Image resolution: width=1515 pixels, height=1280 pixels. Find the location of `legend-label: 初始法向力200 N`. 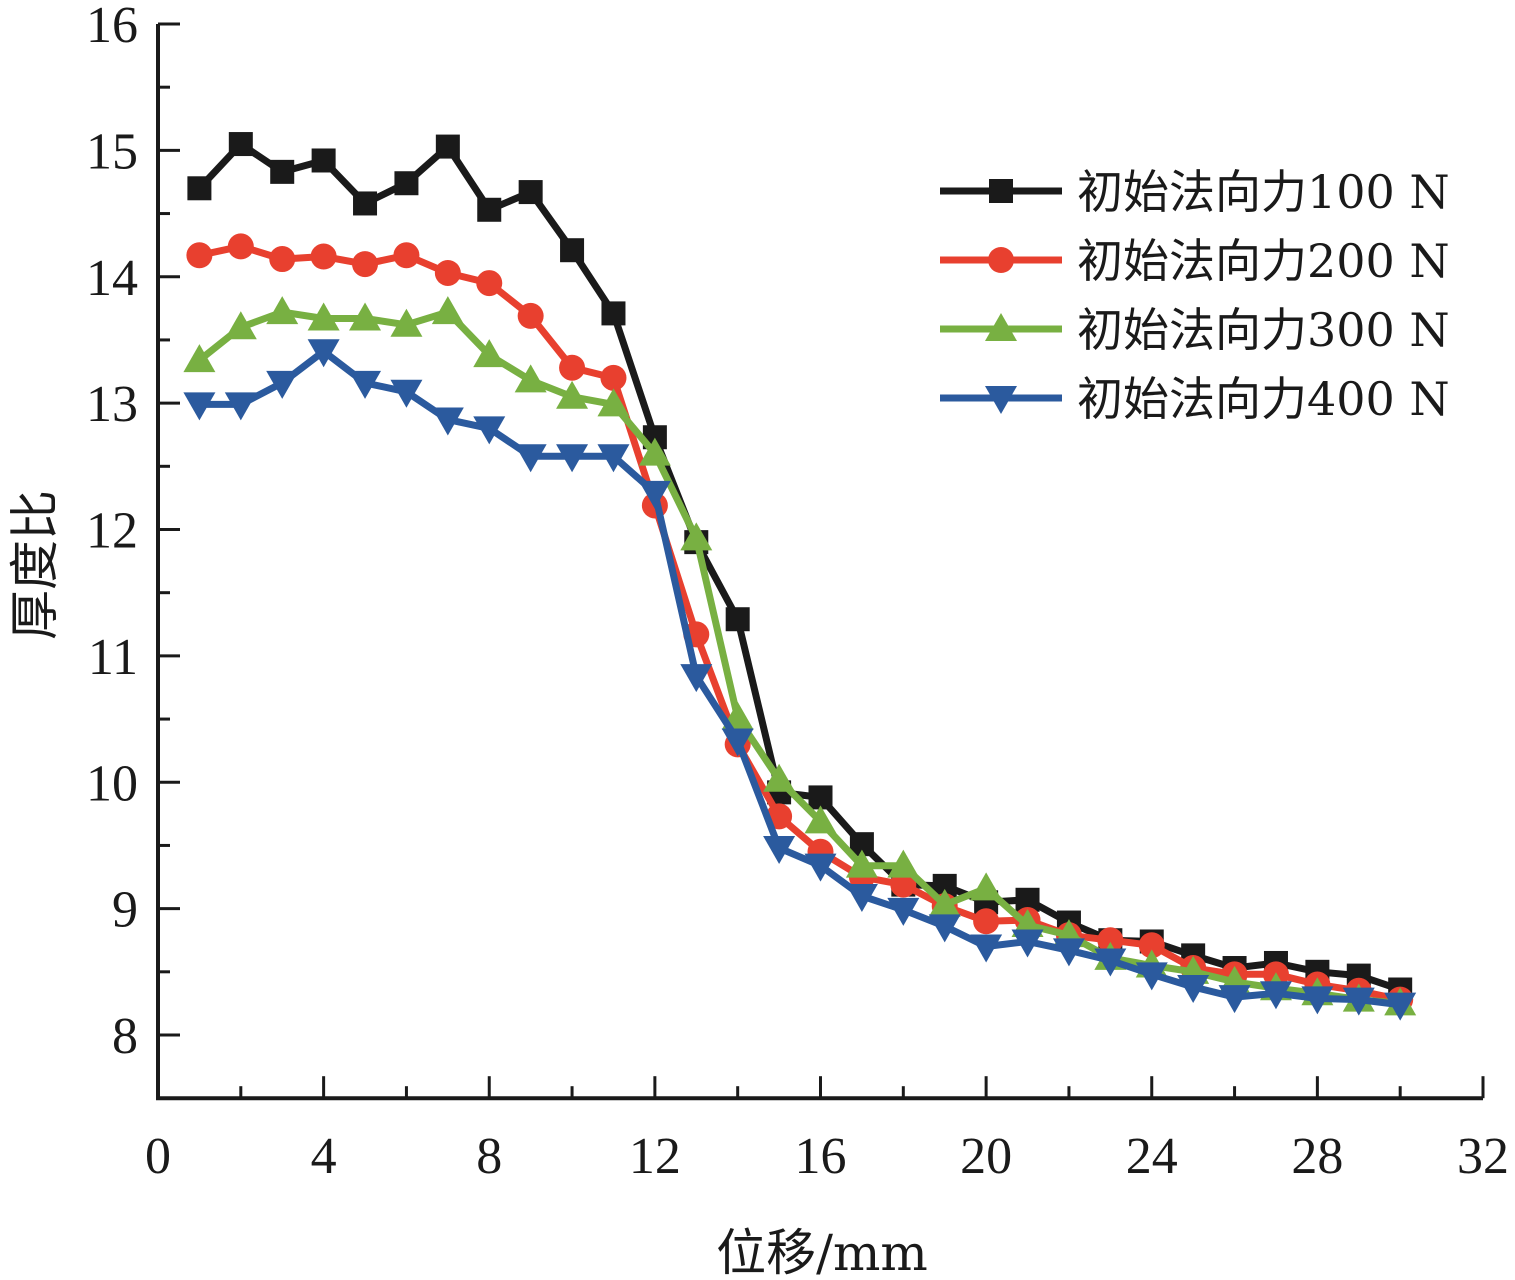

legend-label: 初始法向力200 N is located at coordinates (1263, 261).